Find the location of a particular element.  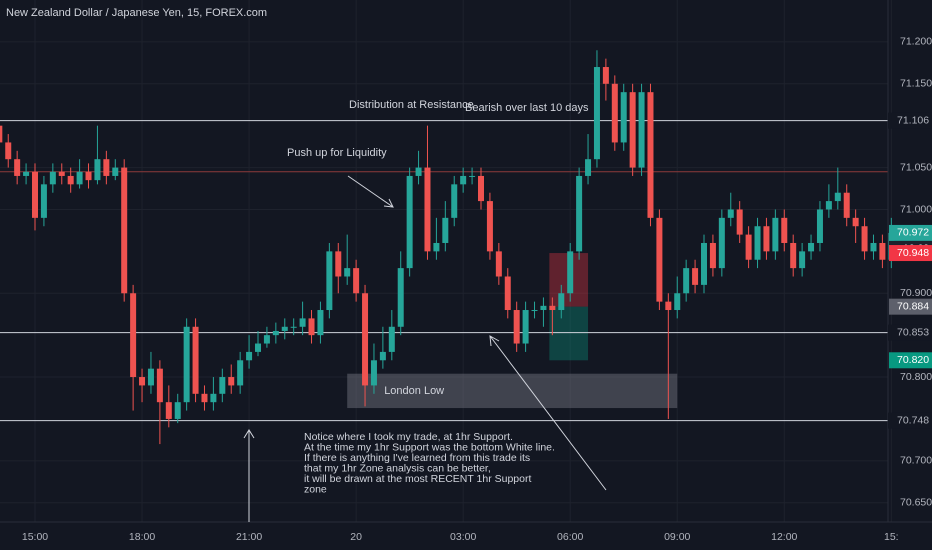

note-line: that my 1hr Zone analysis can be better, is located at coordinates (397, 468).